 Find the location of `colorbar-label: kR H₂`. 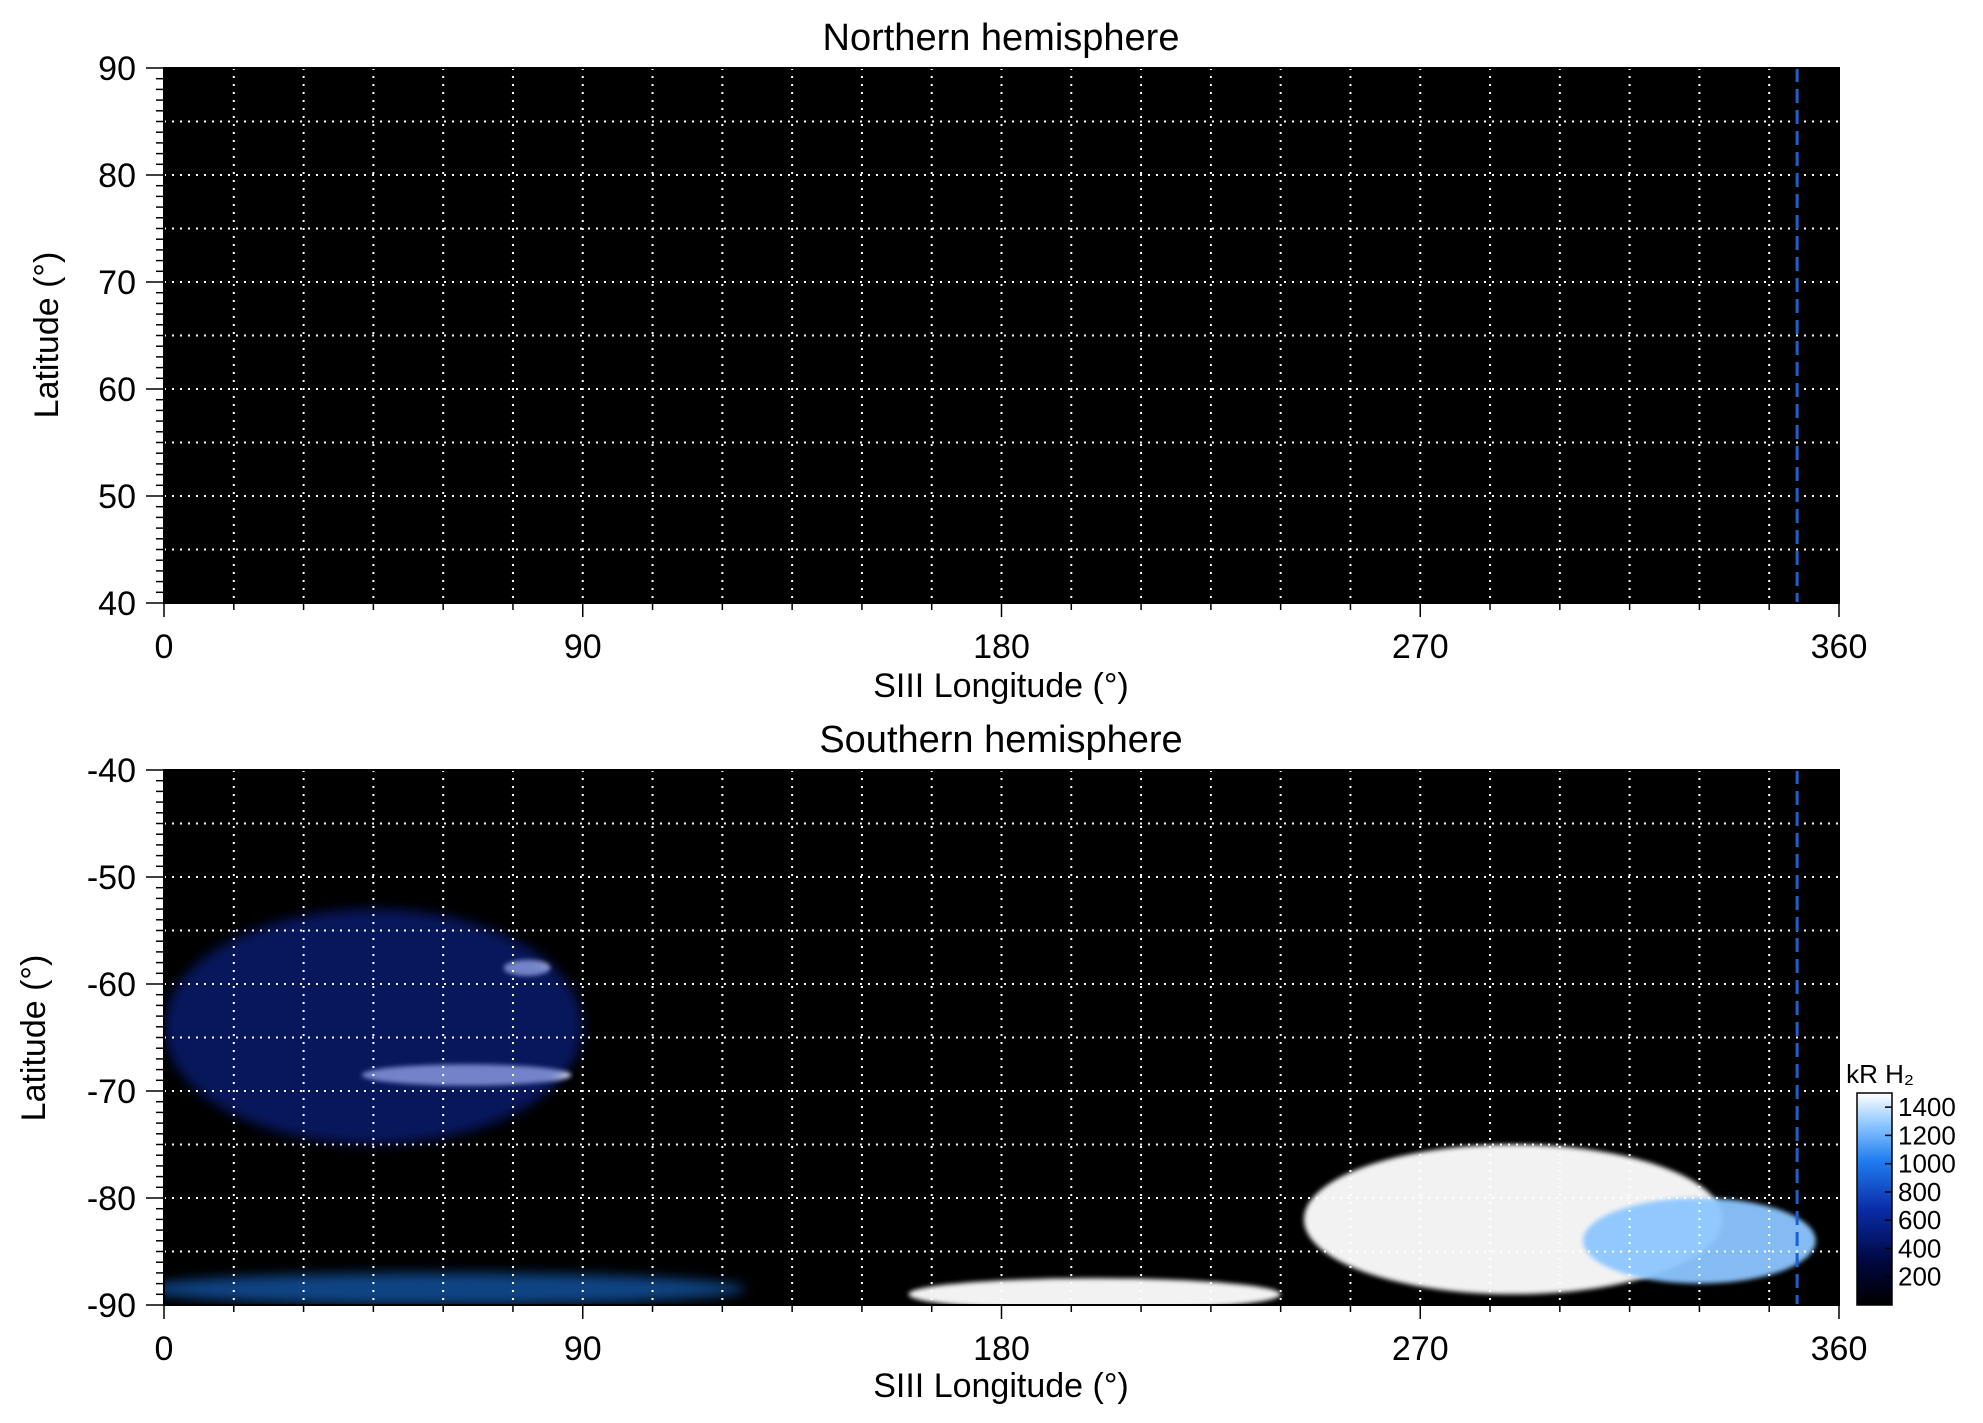

colorbar-label: kR H₂ is located at coordinates (1880, 1074).